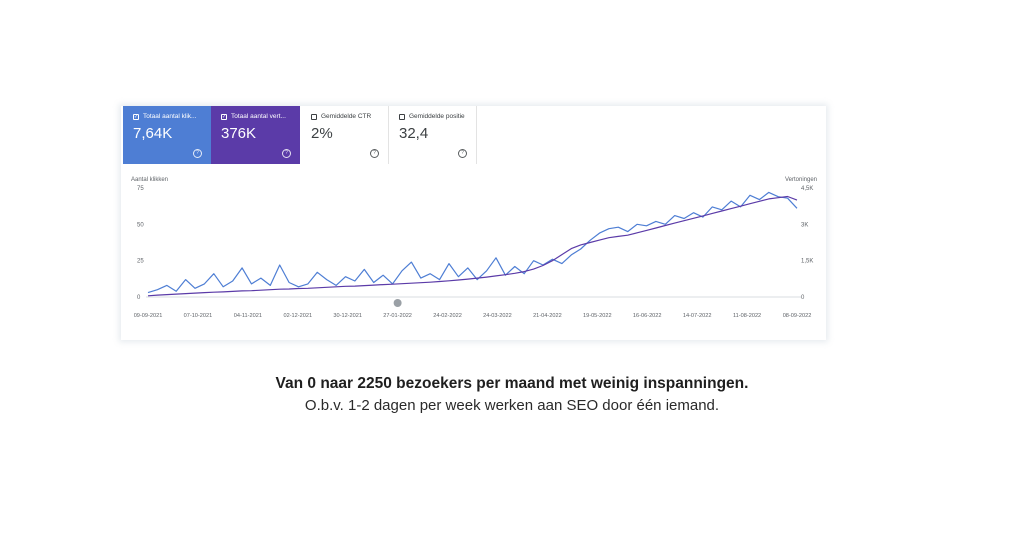  Describe the element at coordinates (807, 243) in the screenshot. I see `y-axis-right-ticks: 4,5K 3K 1,5K 0` at that location.